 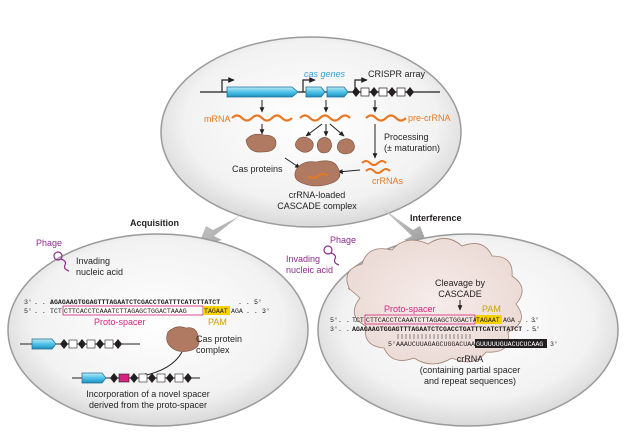 I want to click on crispr-array, so click(x=383, y=92).